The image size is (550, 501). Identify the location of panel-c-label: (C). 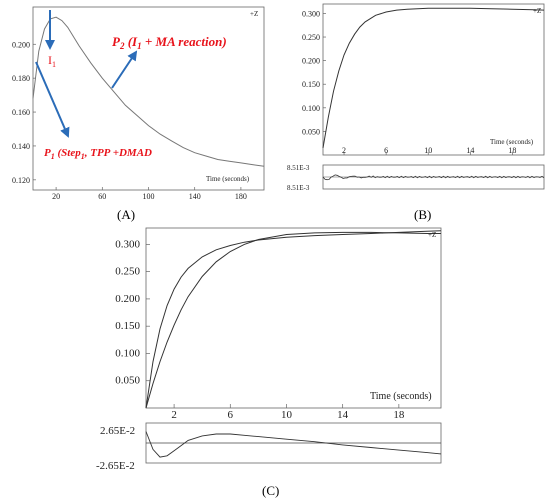
(270, 490).